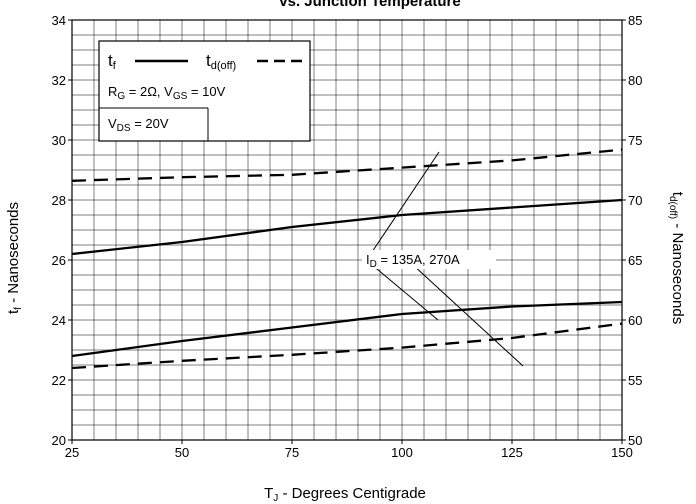 Image resolution: width=696 pixels, height=504 pixels. I want to click on x-tick-label: 25, so click(72, 452).